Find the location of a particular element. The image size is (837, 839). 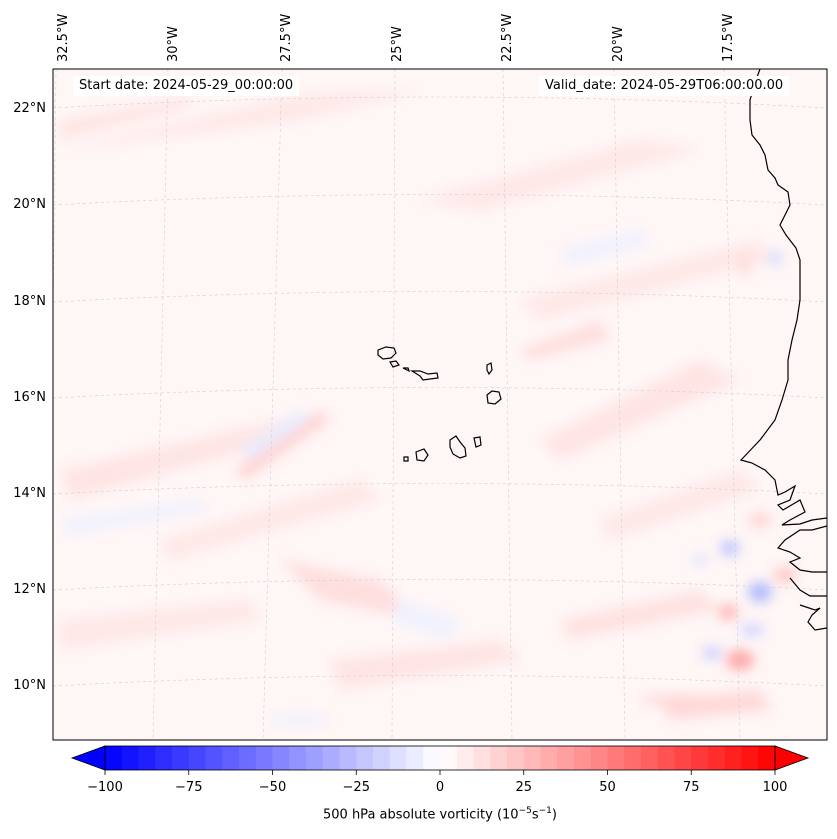

colorbar-segments is located at coordinates (440, 758).